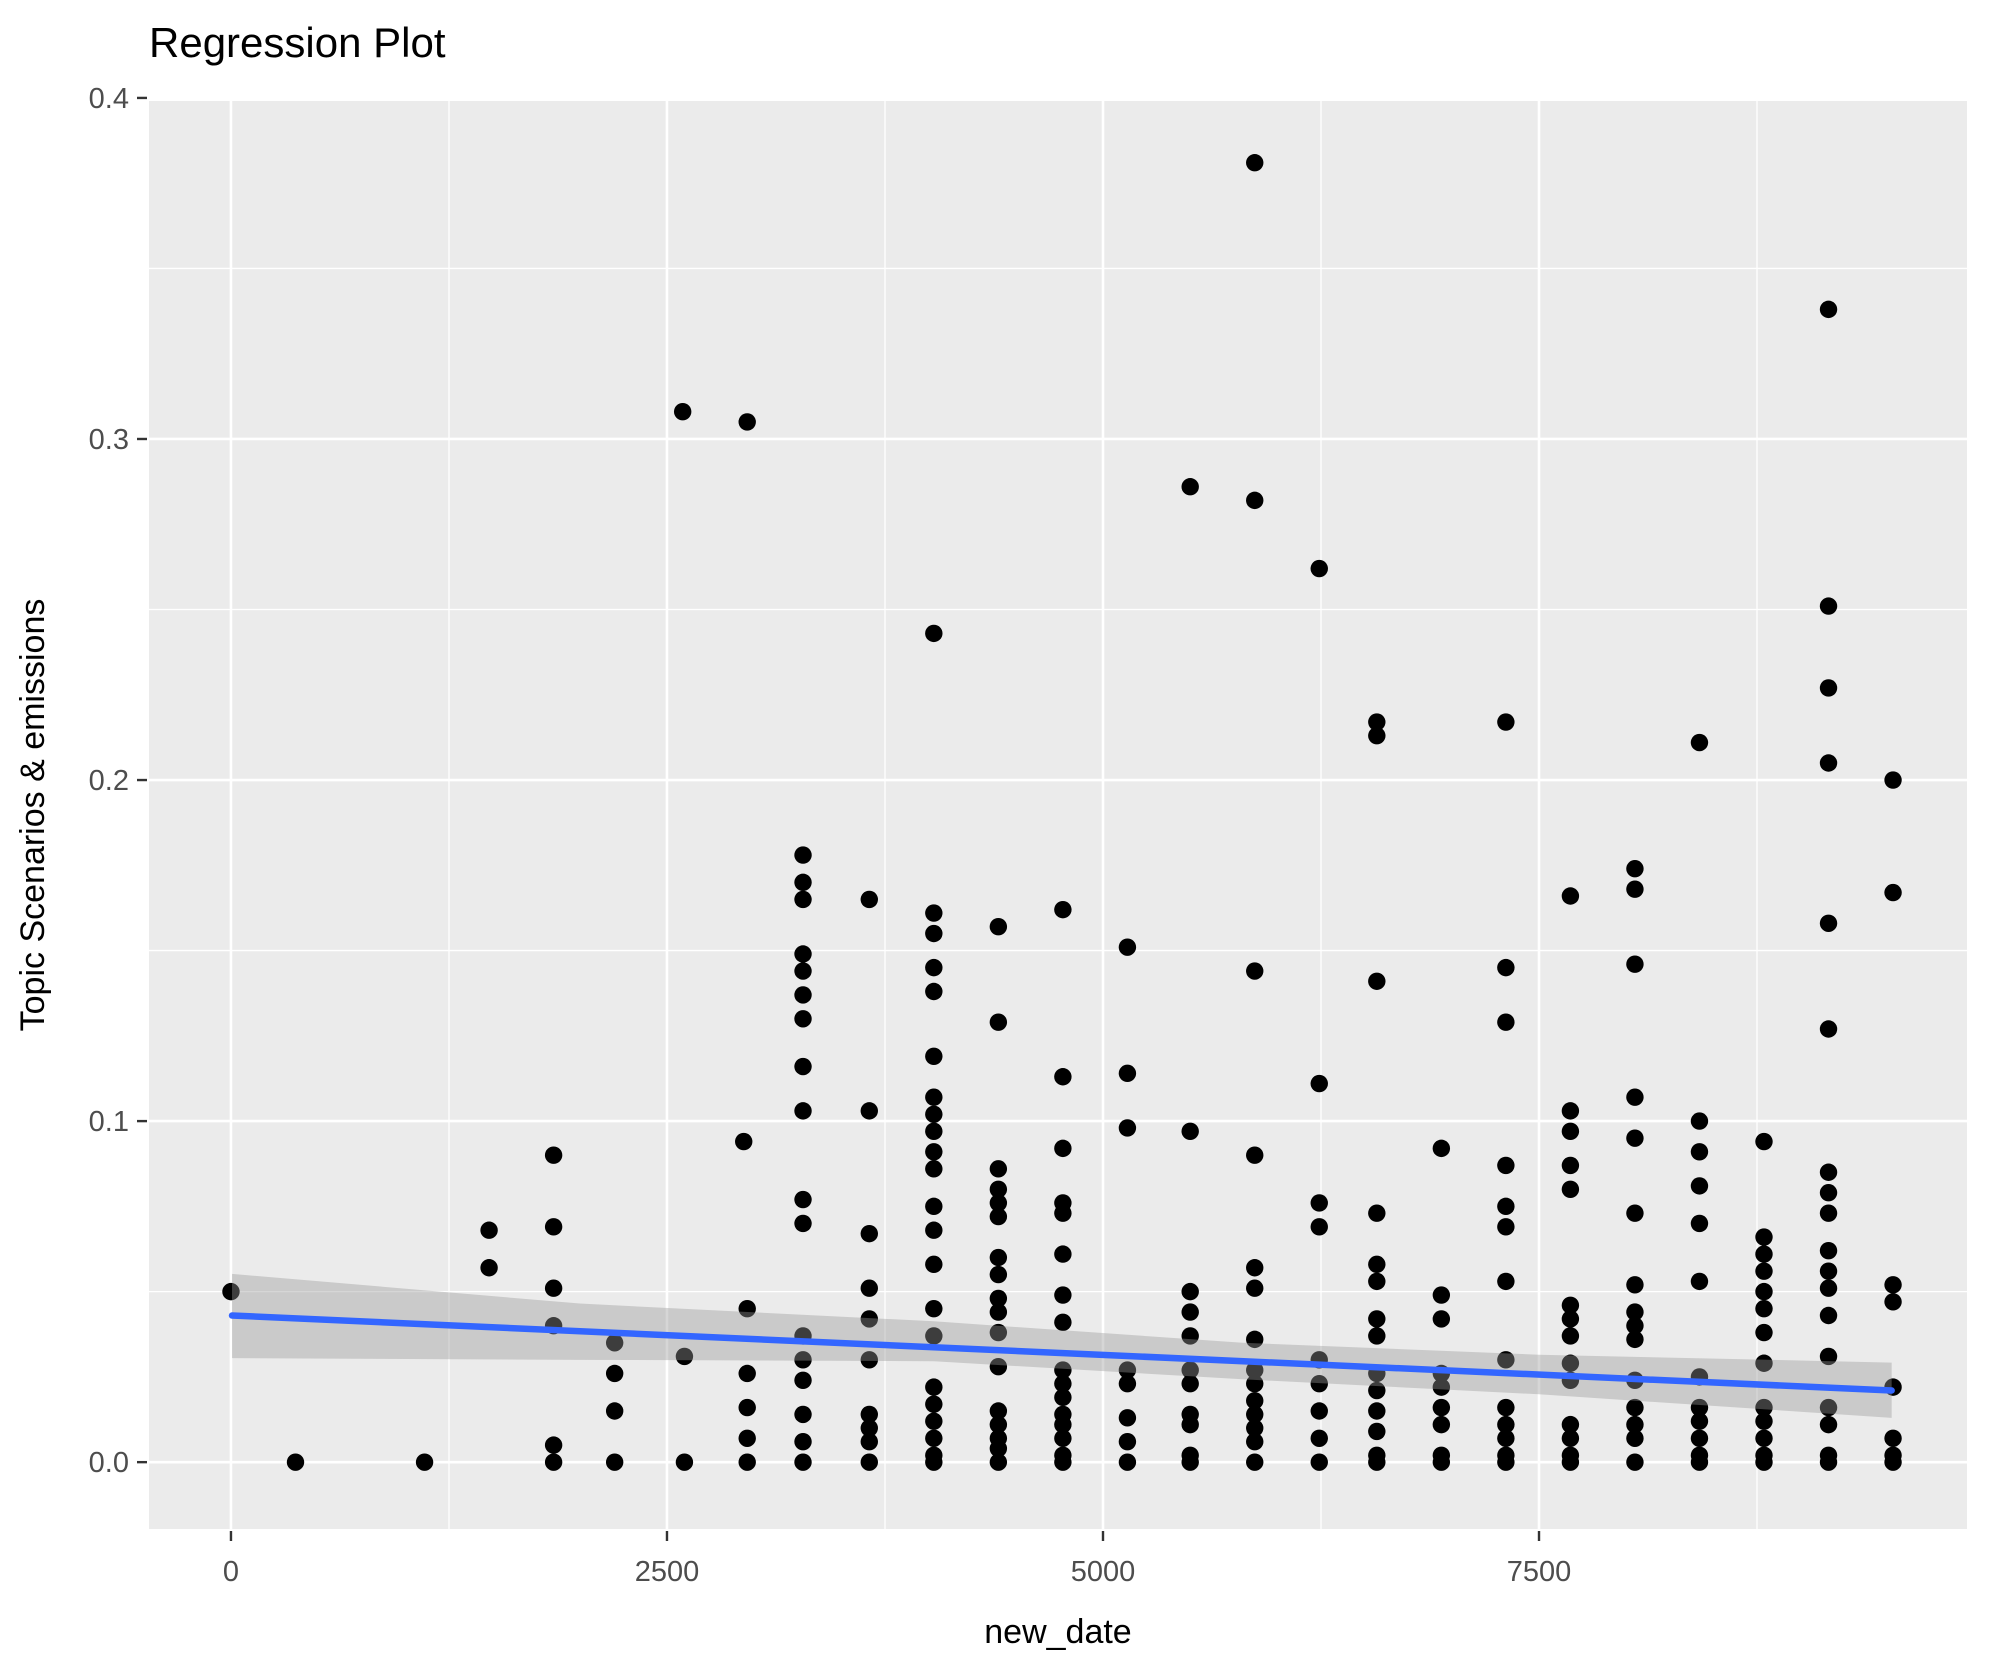 The width and height of the screenshot is (1990, 1665). What do you see at coordinates (1539, 1572) in the screenshot?
I see `x-tick-label: 7500` at bounding box center [1539, 1572].